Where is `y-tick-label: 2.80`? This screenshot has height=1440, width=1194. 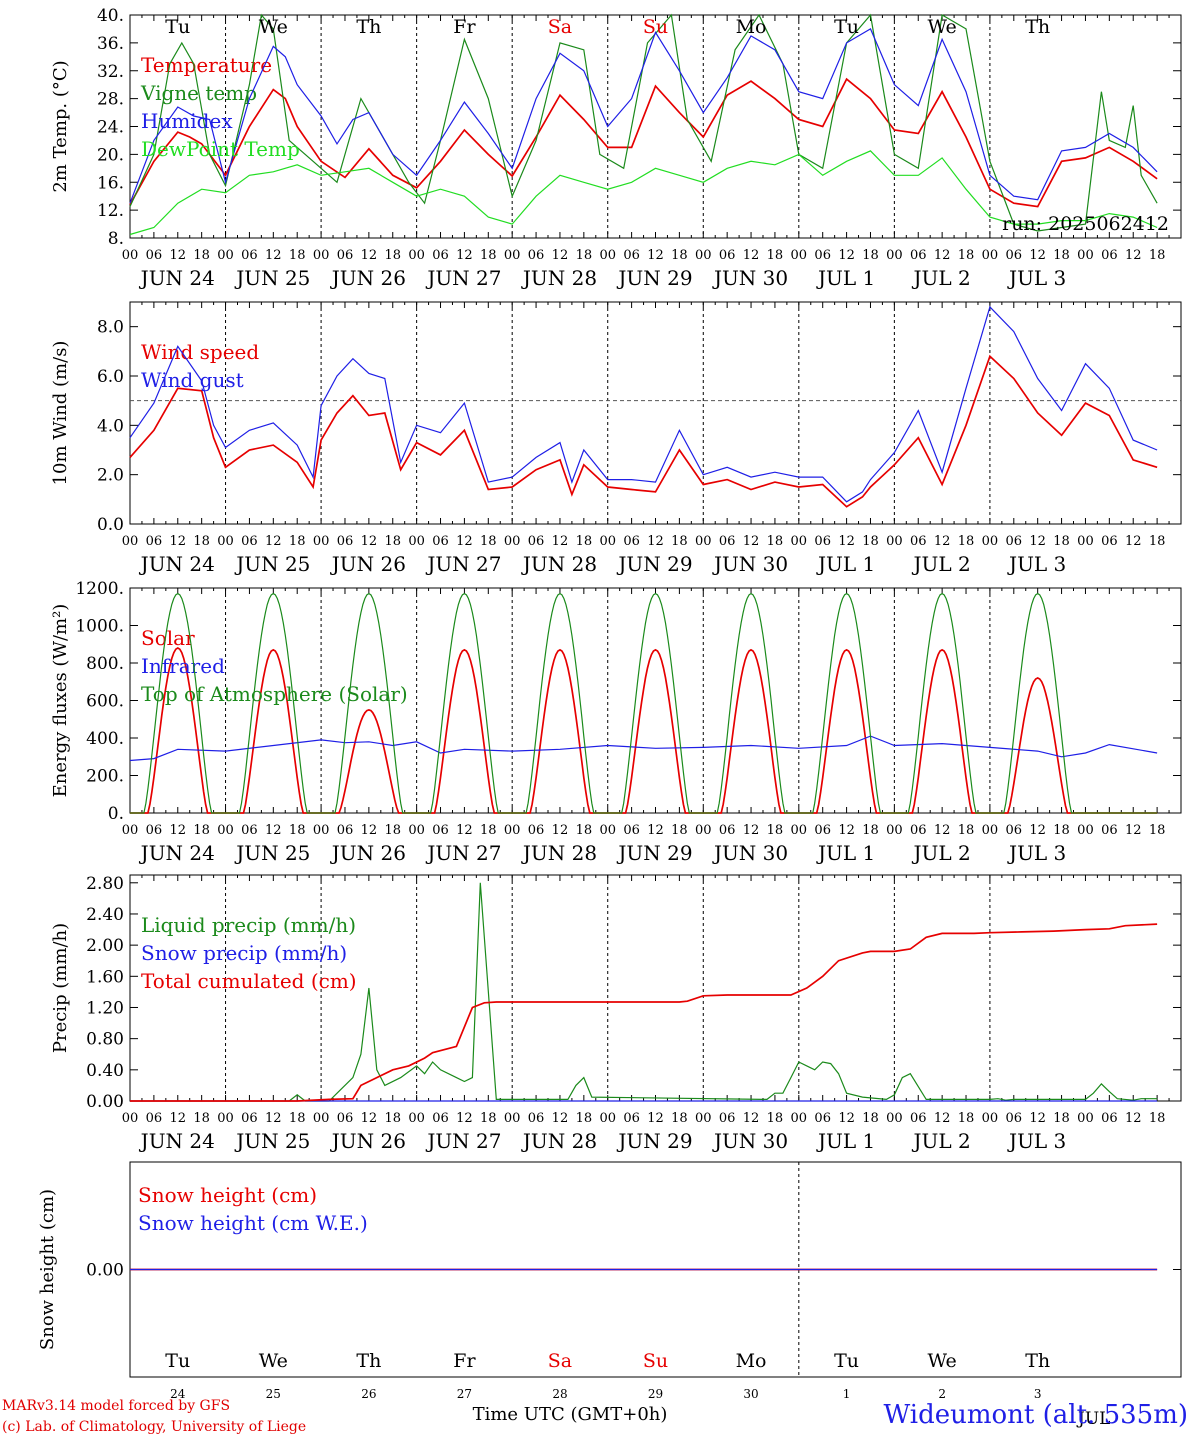 y-tick-label: 2.80 is located at coordinates (105, 884).